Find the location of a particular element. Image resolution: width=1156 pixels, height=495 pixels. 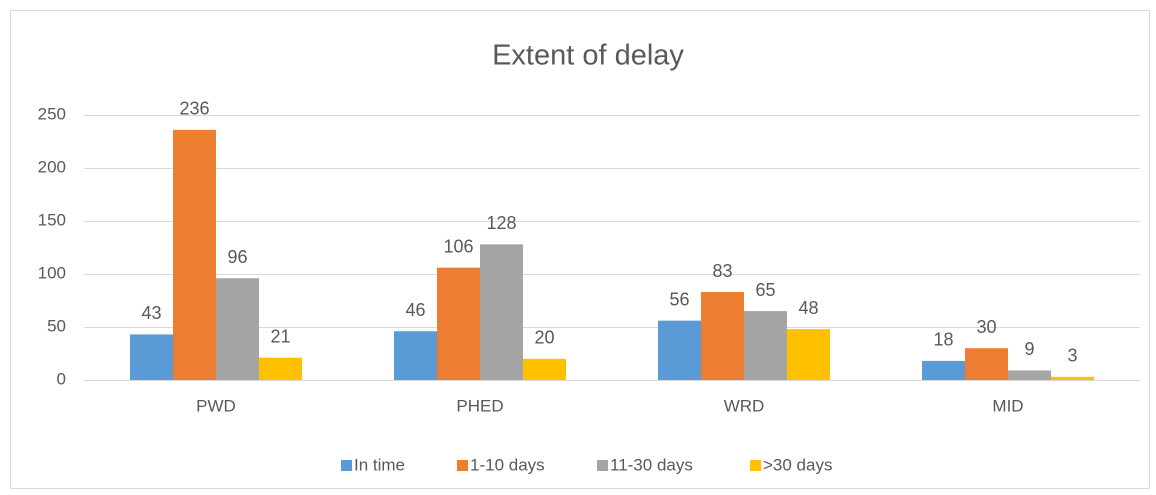

data-label: 21 is located at coordinates (280, 336).